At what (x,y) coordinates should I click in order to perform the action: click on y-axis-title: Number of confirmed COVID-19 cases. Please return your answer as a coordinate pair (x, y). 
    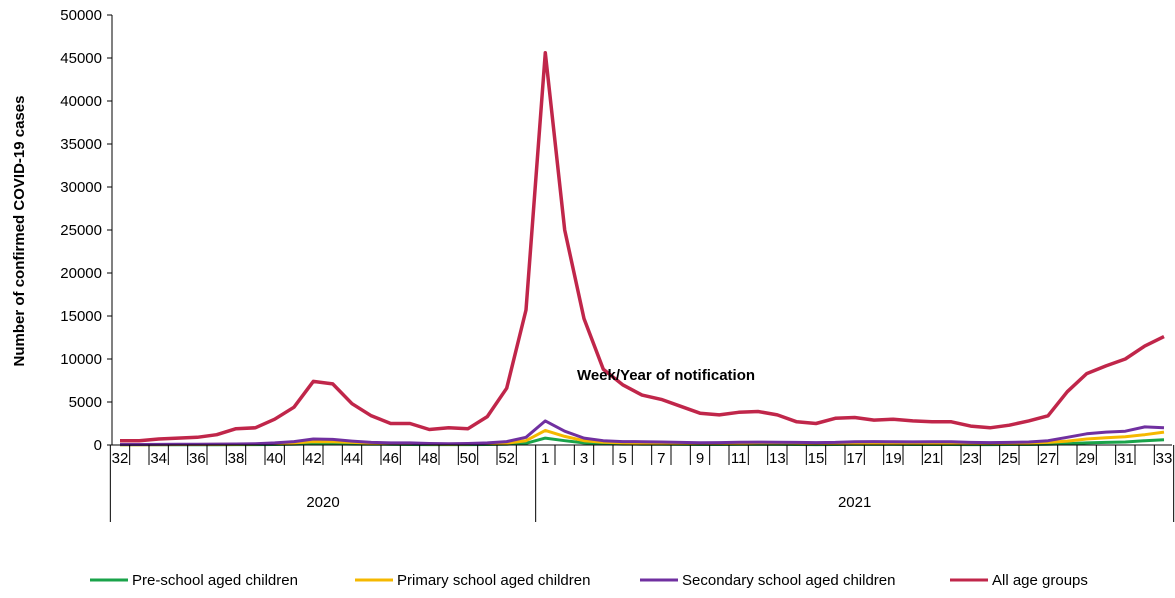
    Looking at the image, I should click on (19, 231).